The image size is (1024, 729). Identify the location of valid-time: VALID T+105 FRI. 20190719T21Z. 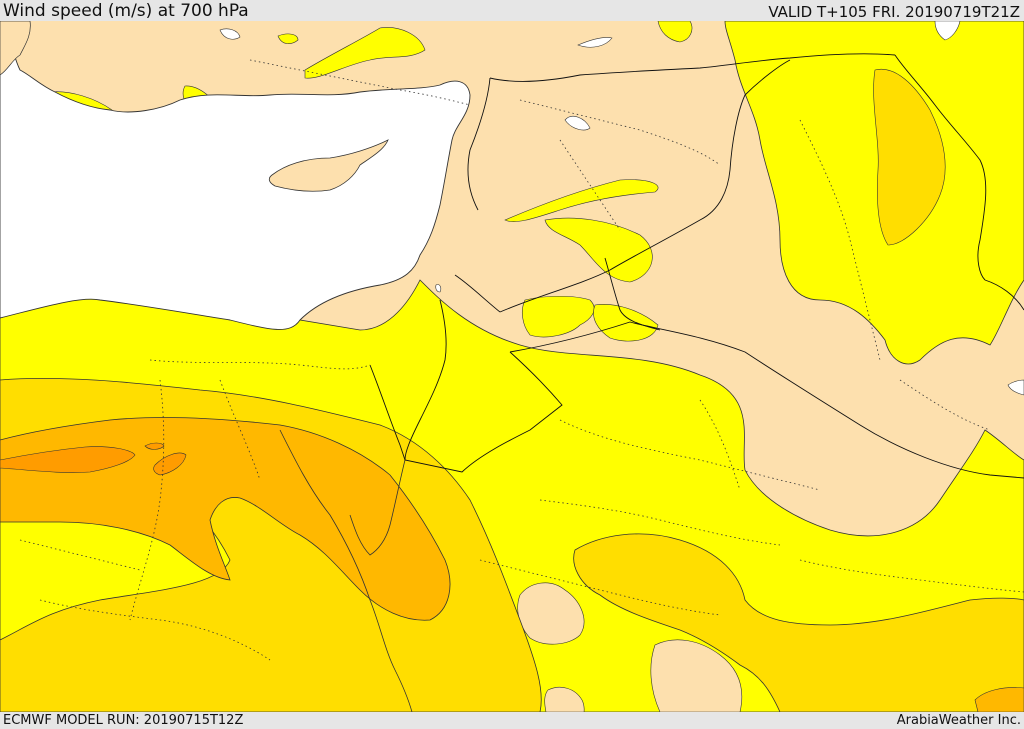
(894, 12).